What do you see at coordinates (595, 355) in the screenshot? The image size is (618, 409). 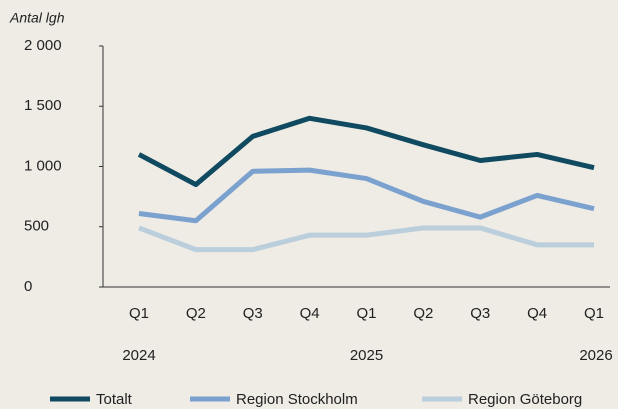 I see `x-group-label: 2026` at bounding box center [595, 355].